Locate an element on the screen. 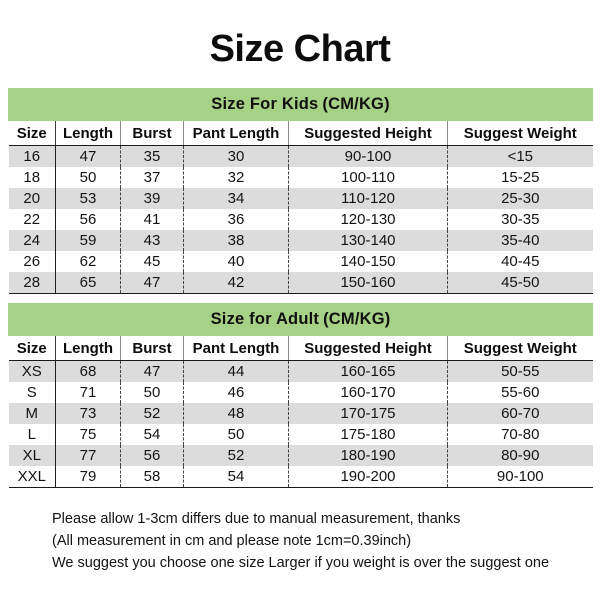  table-row: 20 53 39 34 110-120 25-30 is located at coordinates (300, 198).